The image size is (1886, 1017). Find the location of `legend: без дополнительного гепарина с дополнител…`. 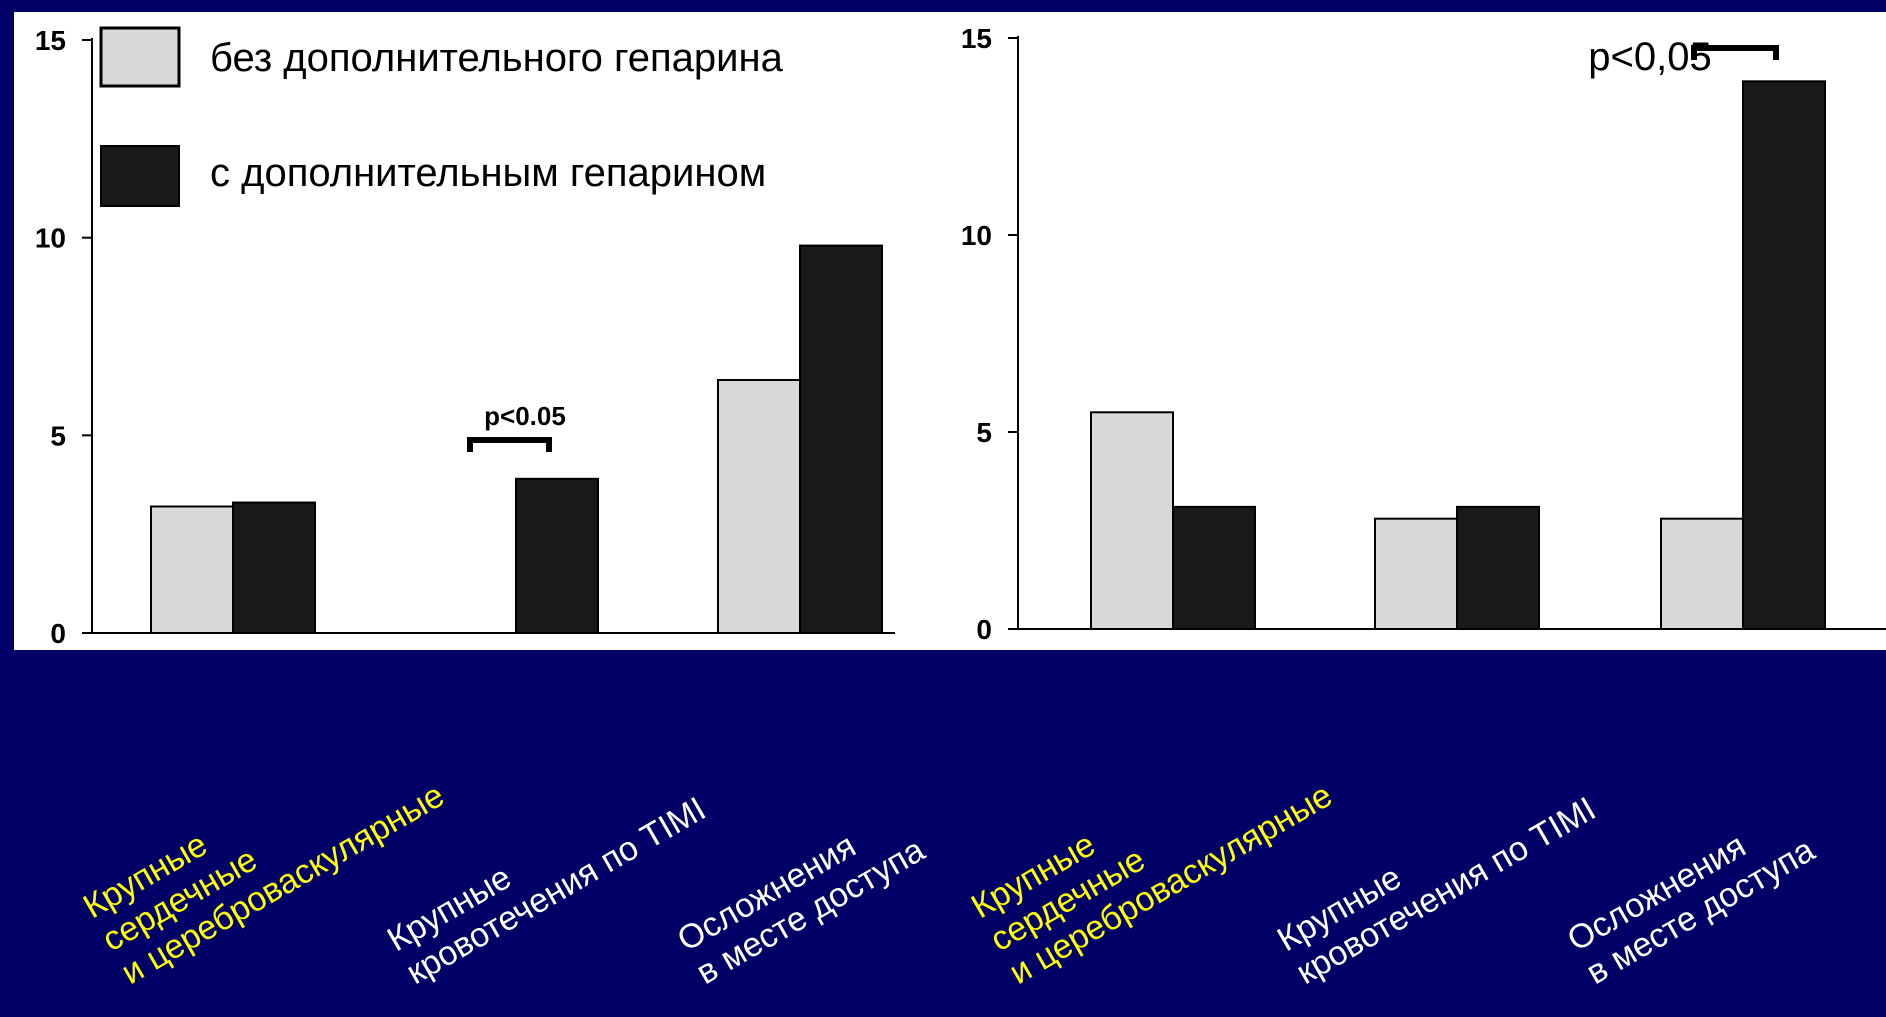

legend: без дополнительного гепарина с дополнител… is located at coordinates (441, 116).